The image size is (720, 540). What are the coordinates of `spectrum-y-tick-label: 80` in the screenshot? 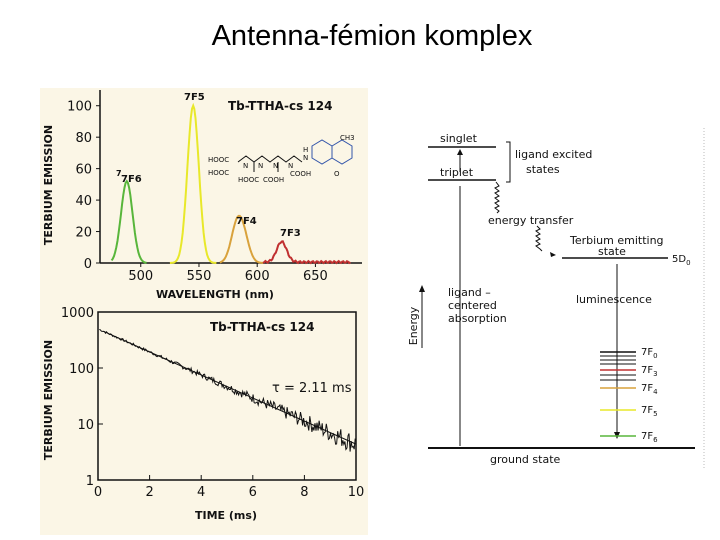 It's located at (83, 138).